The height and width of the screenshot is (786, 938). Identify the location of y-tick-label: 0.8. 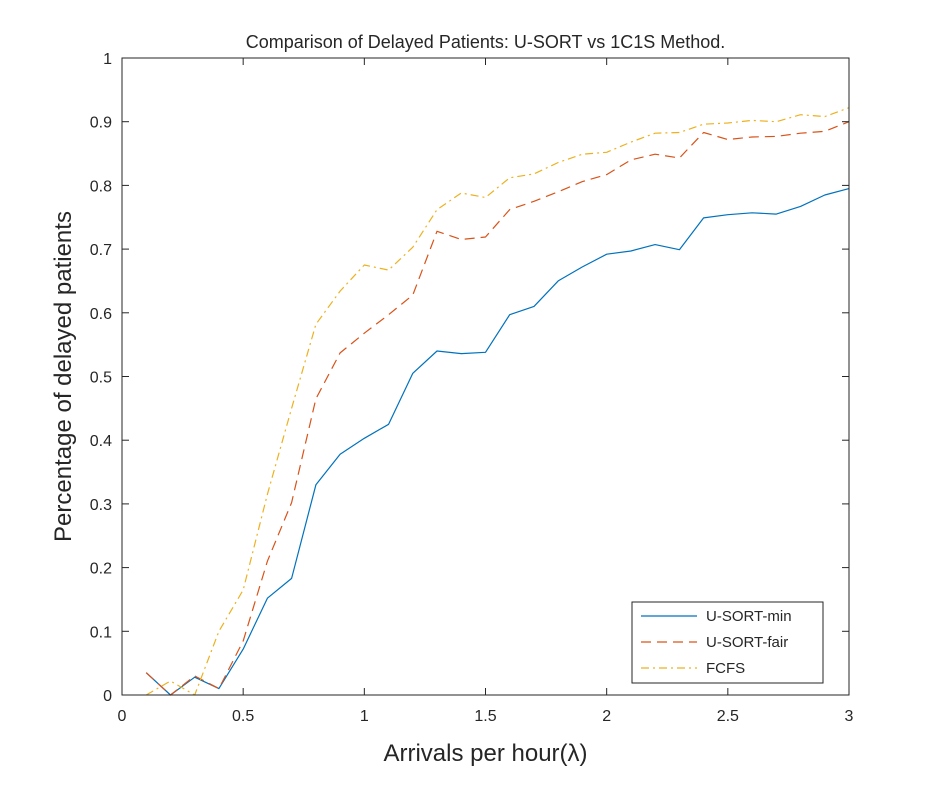
(101, 186).